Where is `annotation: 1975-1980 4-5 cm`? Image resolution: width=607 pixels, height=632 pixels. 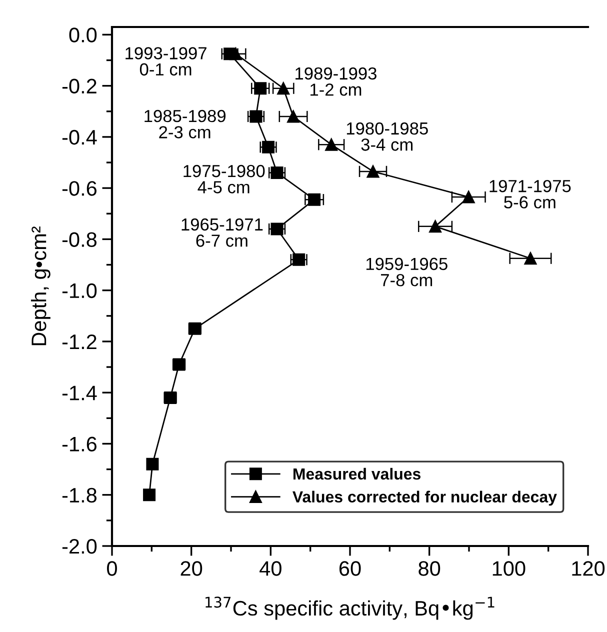
annotation: 1975-1980 4-5 cm is located at coordinates (224, 179).